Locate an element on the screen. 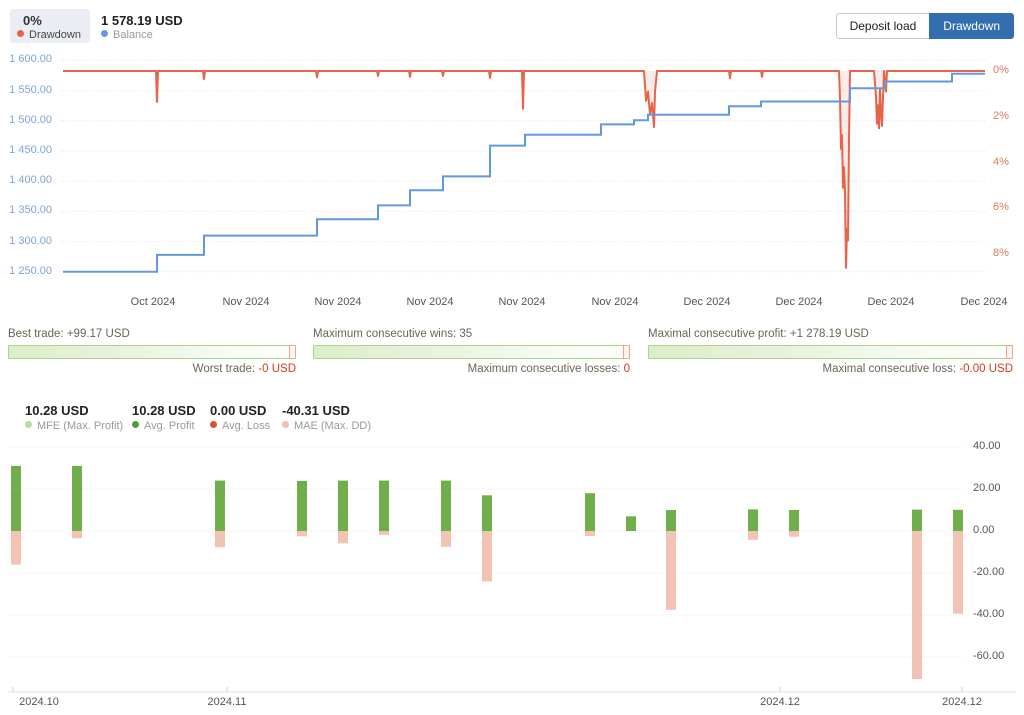  max-consecutive-wins-label: Maximum consecutive wins: 35 is located at coordinates (393, 334).